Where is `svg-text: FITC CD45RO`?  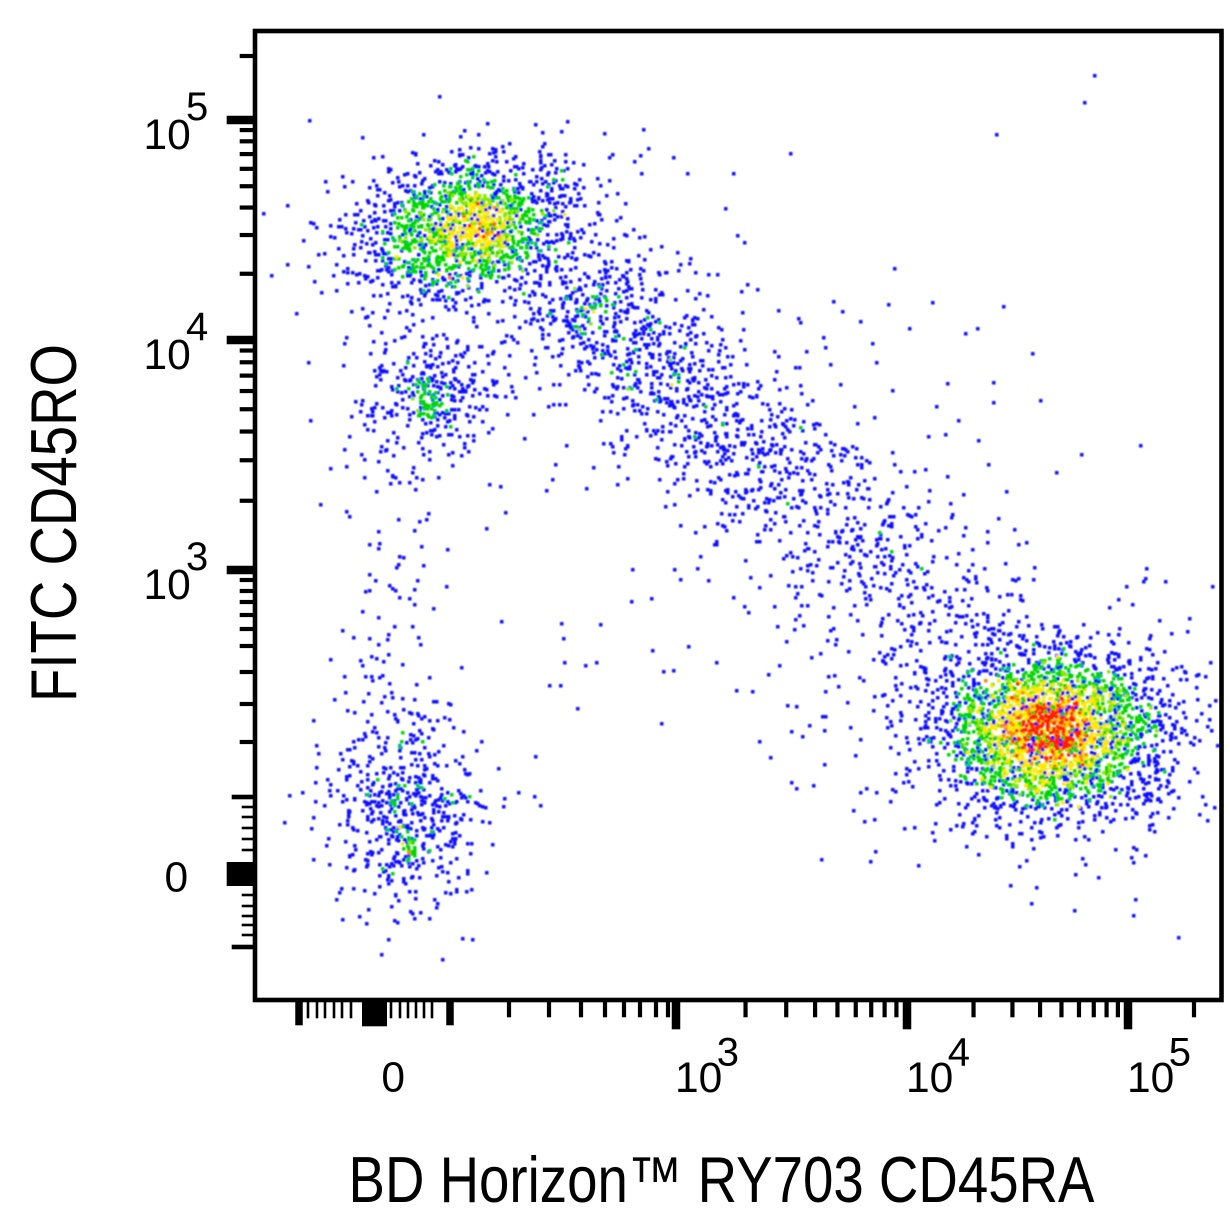 svg-text: FITC CD45RO is located at coordinates (53, 523).